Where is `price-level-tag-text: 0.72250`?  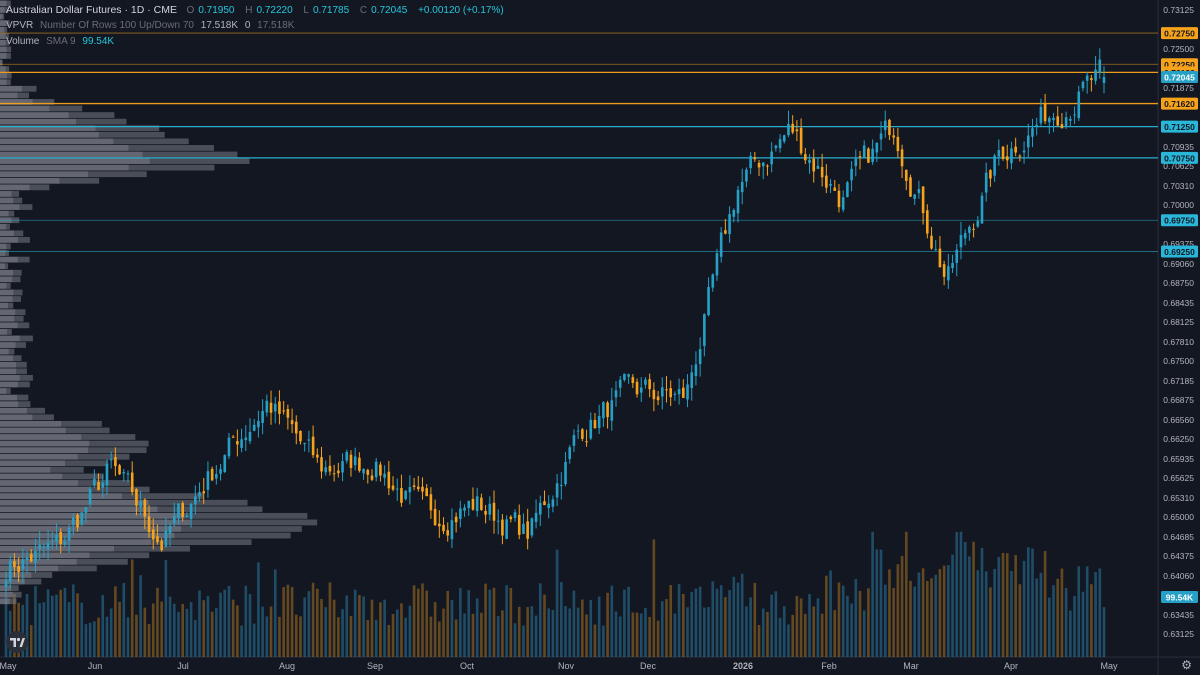 price-level-tag-text: 0.72250 is located at coordinates (1179, 65).